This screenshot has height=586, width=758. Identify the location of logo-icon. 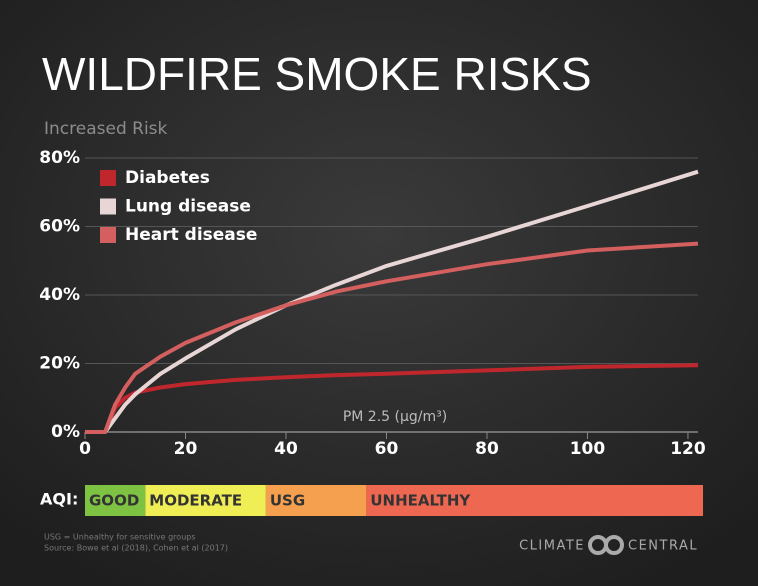
(606, 545).